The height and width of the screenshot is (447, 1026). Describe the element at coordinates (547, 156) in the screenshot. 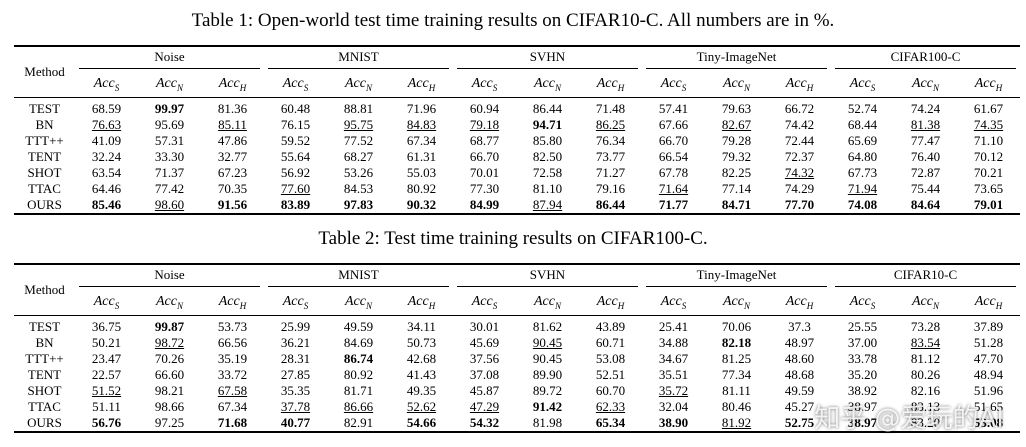

I see `value-cell: 82.50` at that location.